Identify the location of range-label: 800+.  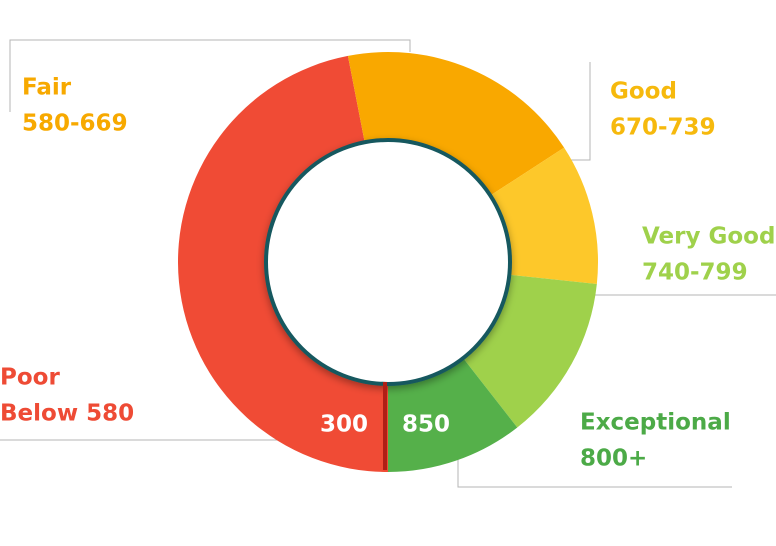
(613, 459).